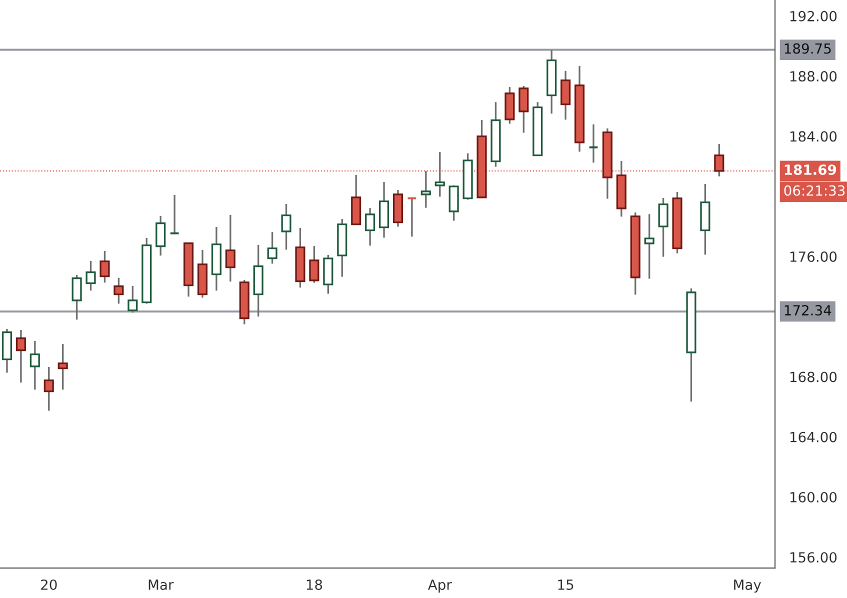  What do you see at coordinates (813, 16) in the screenshot?
I see `y-tick-label: 192.00` at bounding box center [813, 16].